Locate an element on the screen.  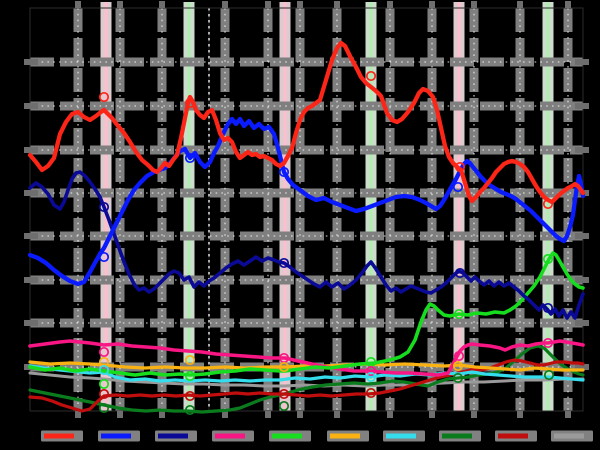
polling-line-darkgreen is located at coordinates (306, 379).